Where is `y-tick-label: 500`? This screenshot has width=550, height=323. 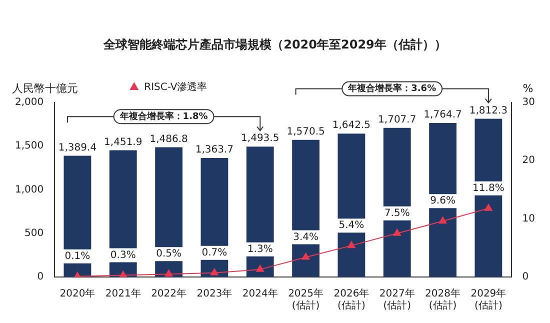
y-tick-label: 500 is located at coordinates (34, 233).